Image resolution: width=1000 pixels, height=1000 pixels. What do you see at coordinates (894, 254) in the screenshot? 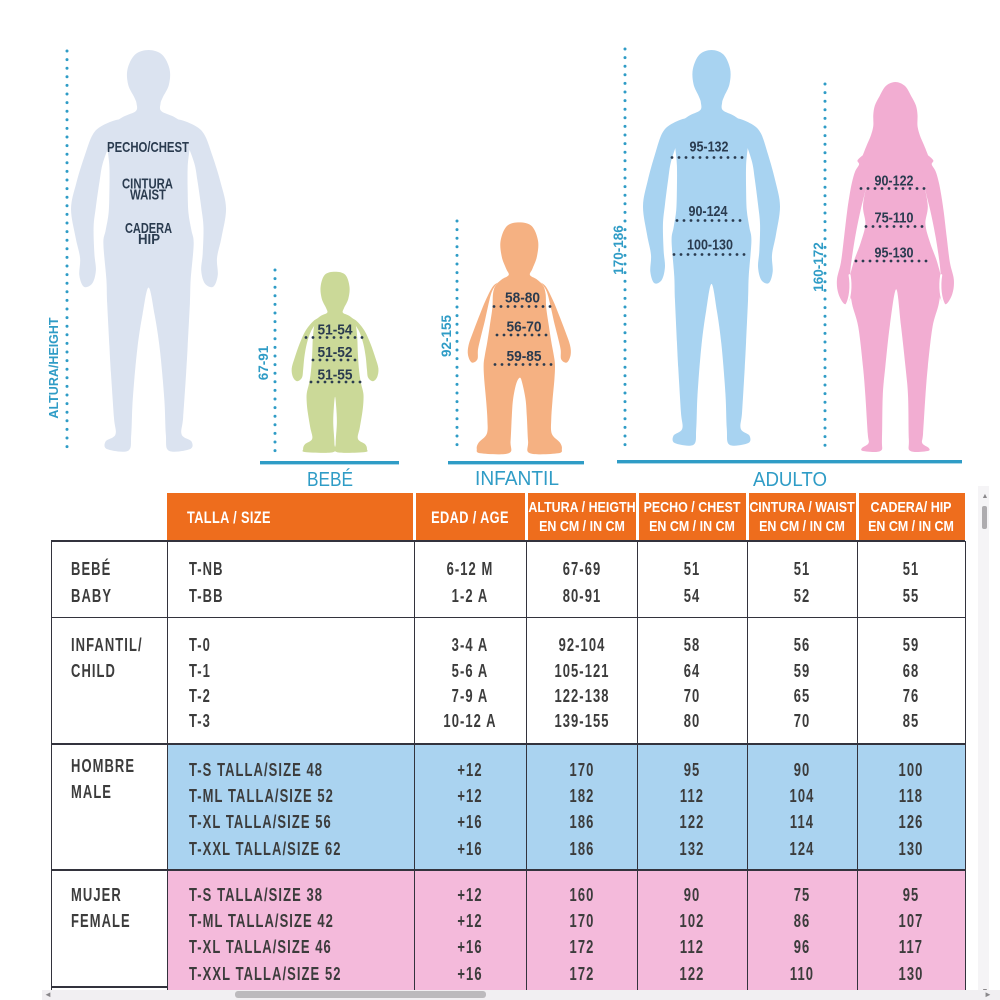
I see `svg-text: 95-130` at bounding box center [894, 254].